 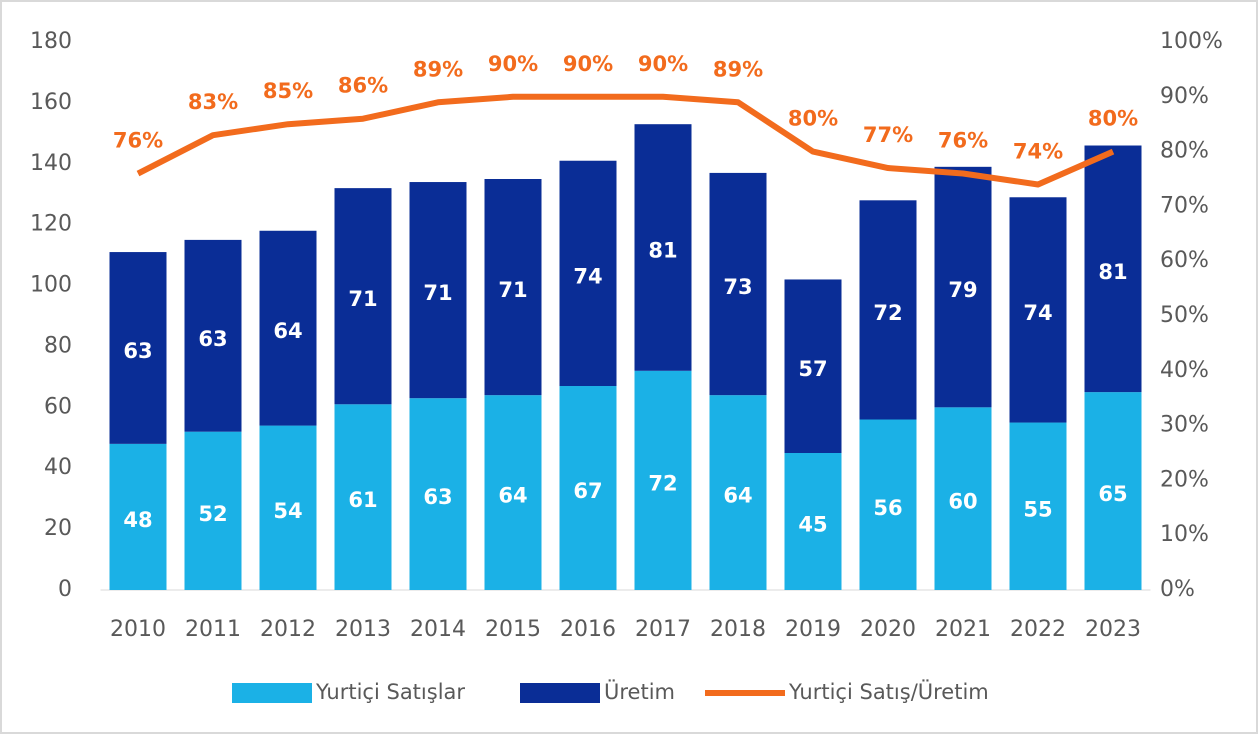 What do you see at coordinates (1184, 205) in the screenshot?
I see `y2-tick-label: 70%` at bounding box center [1184, 205].